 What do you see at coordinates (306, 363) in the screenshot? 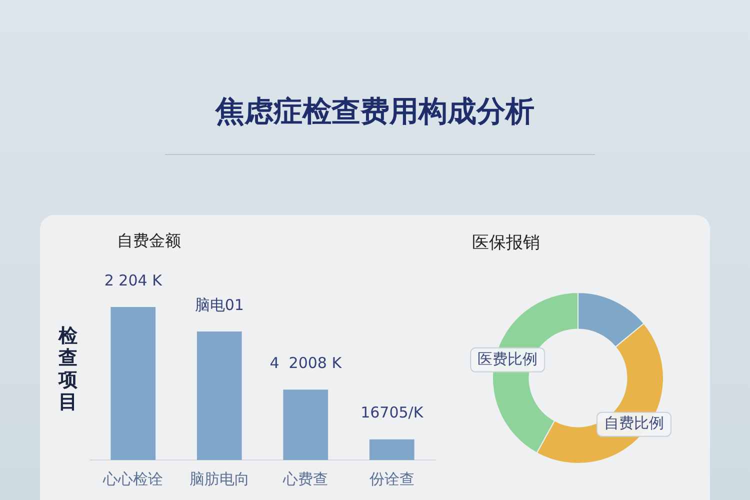
I see `annotation: 4 2008 K` at bounding box center [306, 363].